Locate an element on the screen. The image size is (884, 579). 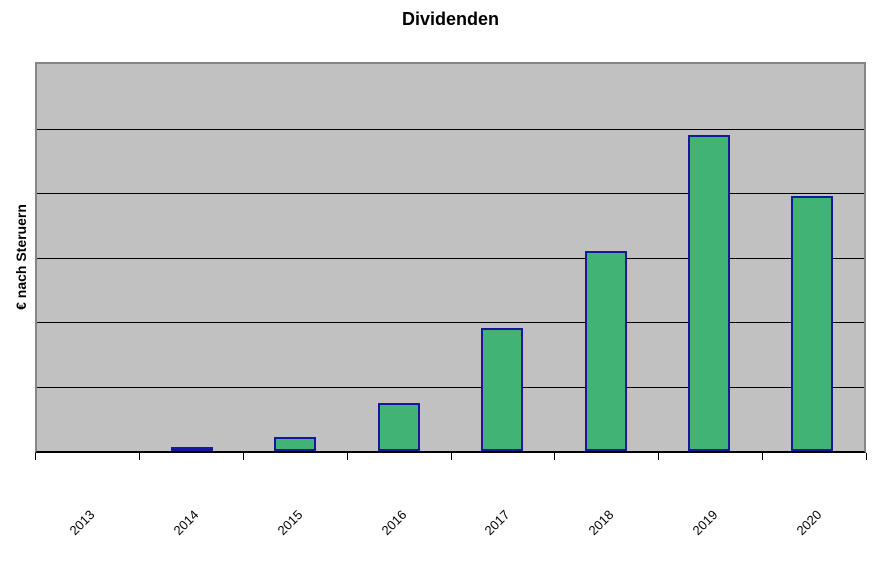
bar-2018 is located at coordinates (606, 351).